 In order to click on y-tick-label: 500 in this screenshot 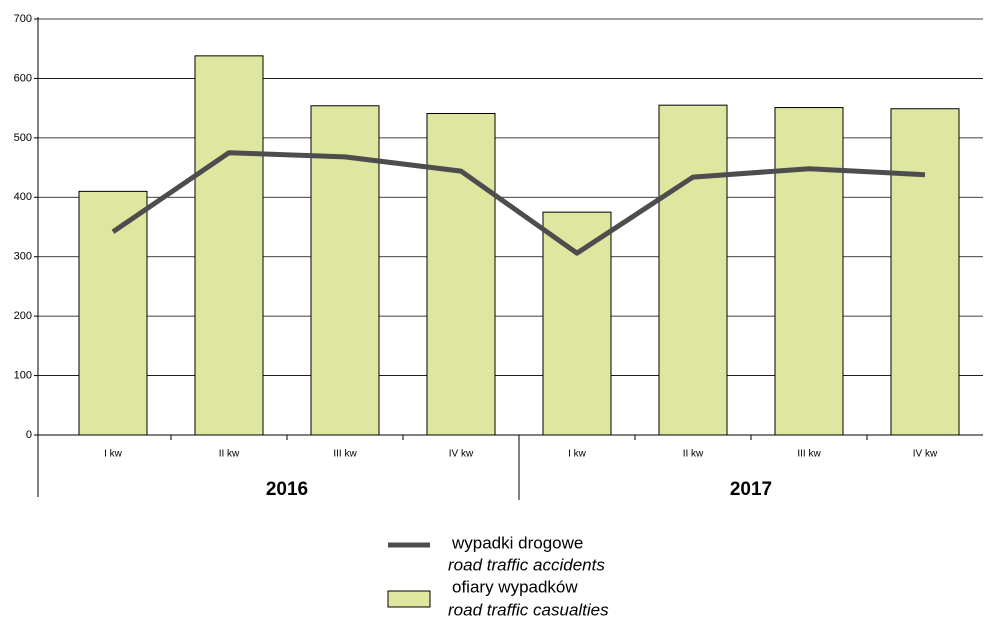, I will do `click(23, 138)`.